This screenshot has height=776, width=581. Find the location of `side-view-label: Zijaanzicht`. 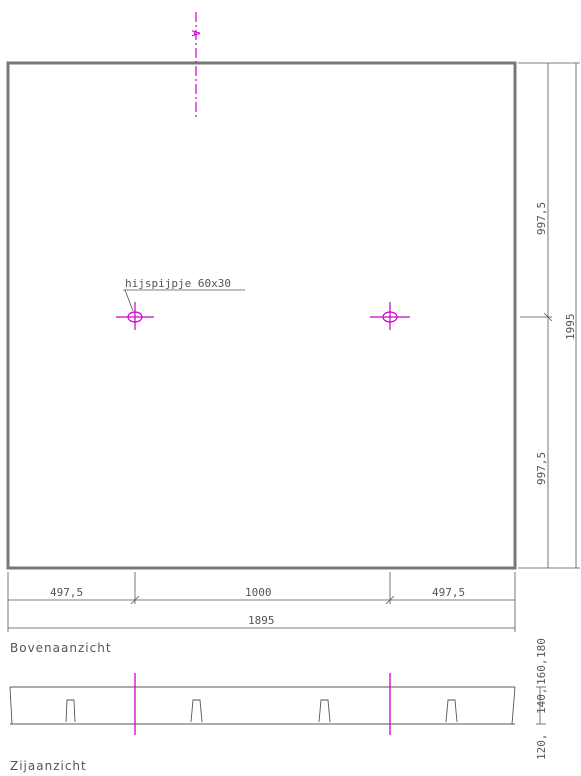

side-view-label: Zijaanzicht is located at coordinates (48, 766).